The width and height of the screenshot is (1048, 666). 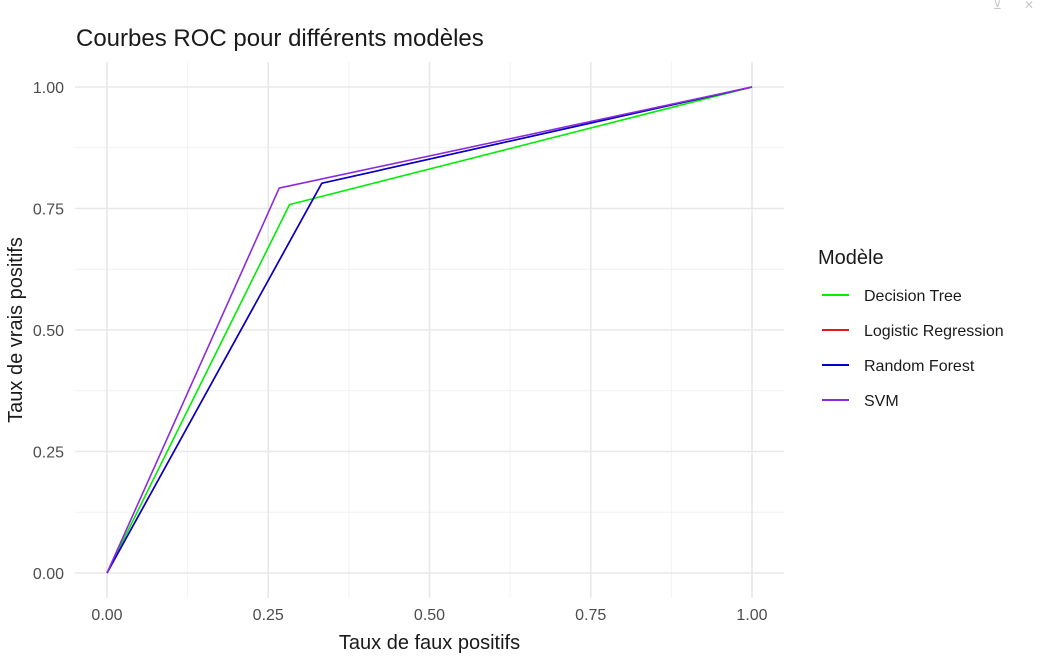 What do you see at coordinates (1013, 6) in the screenshot?
I see `window-controls: ⊻ ✕` at bounding box center [1013, 6].